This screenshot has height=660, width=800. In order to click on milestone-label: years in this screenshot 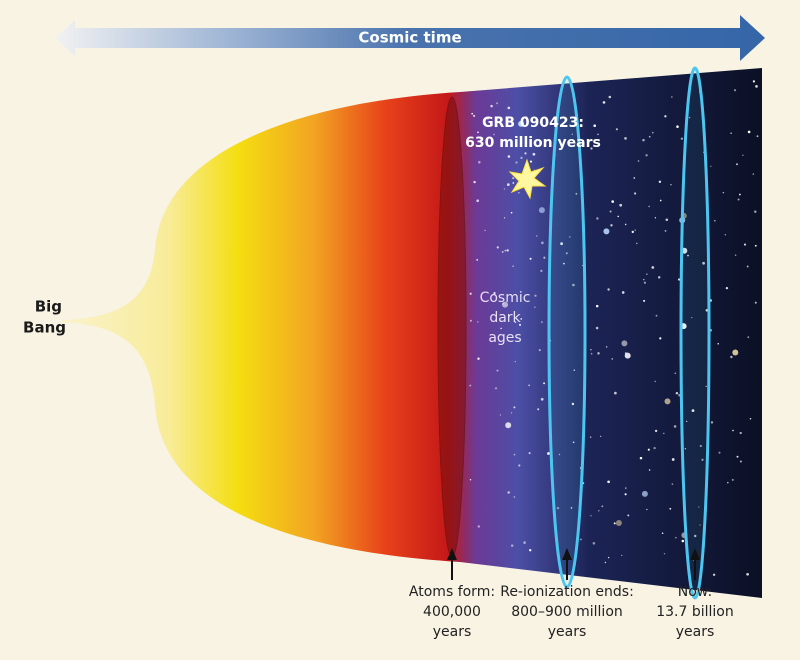, I will do `click(567, 632)`.